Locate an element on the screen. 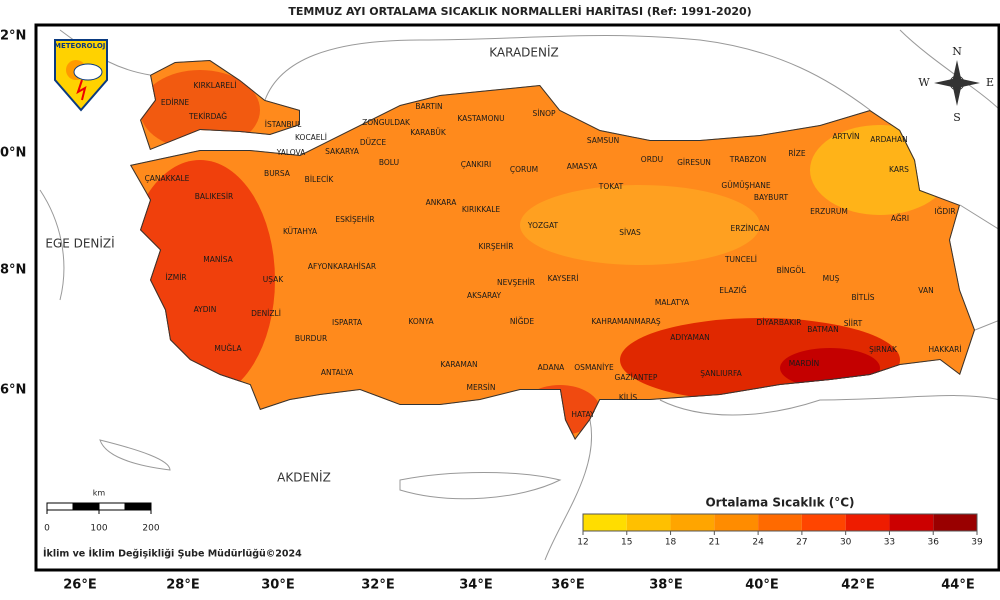  province-label: BİLECİK is located at coordinates (320, 179).